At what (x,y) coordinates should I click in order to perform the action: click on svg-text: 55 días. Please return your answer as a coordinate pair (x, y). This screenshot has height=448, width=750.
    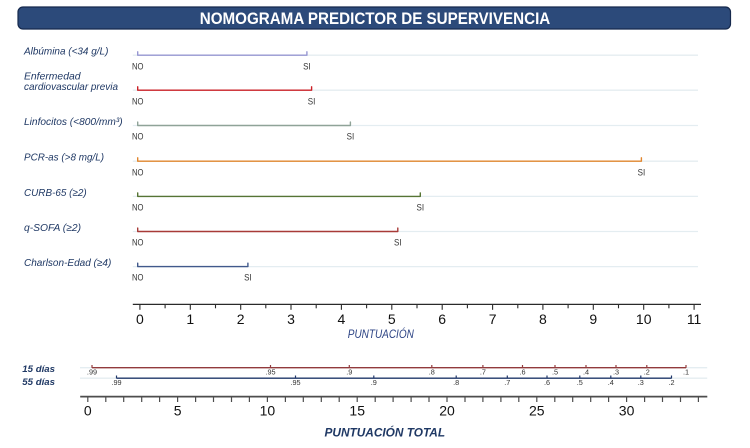
    Looking at the image, I should click on (38, 381).